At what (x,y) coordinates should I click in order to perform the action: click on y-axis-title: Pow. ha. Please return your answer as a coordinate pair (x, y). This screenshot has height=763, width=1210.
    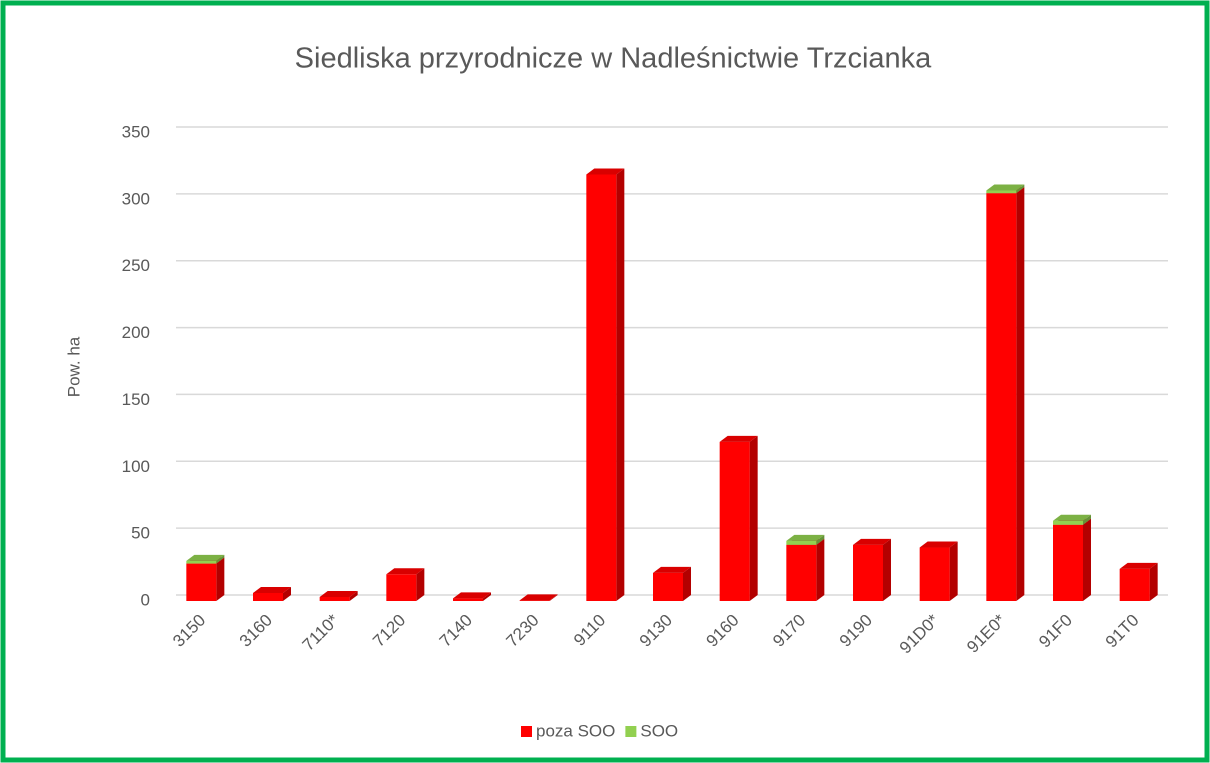
    Looking at the image, I should click on (73, 366).